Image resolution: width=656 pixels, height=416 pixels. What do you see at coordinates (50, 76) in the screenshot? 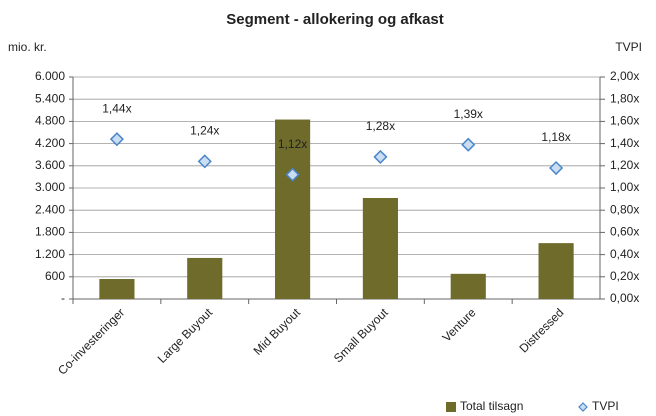
I see `y-tick-label: 6.000` at bounding box center [50, 76].